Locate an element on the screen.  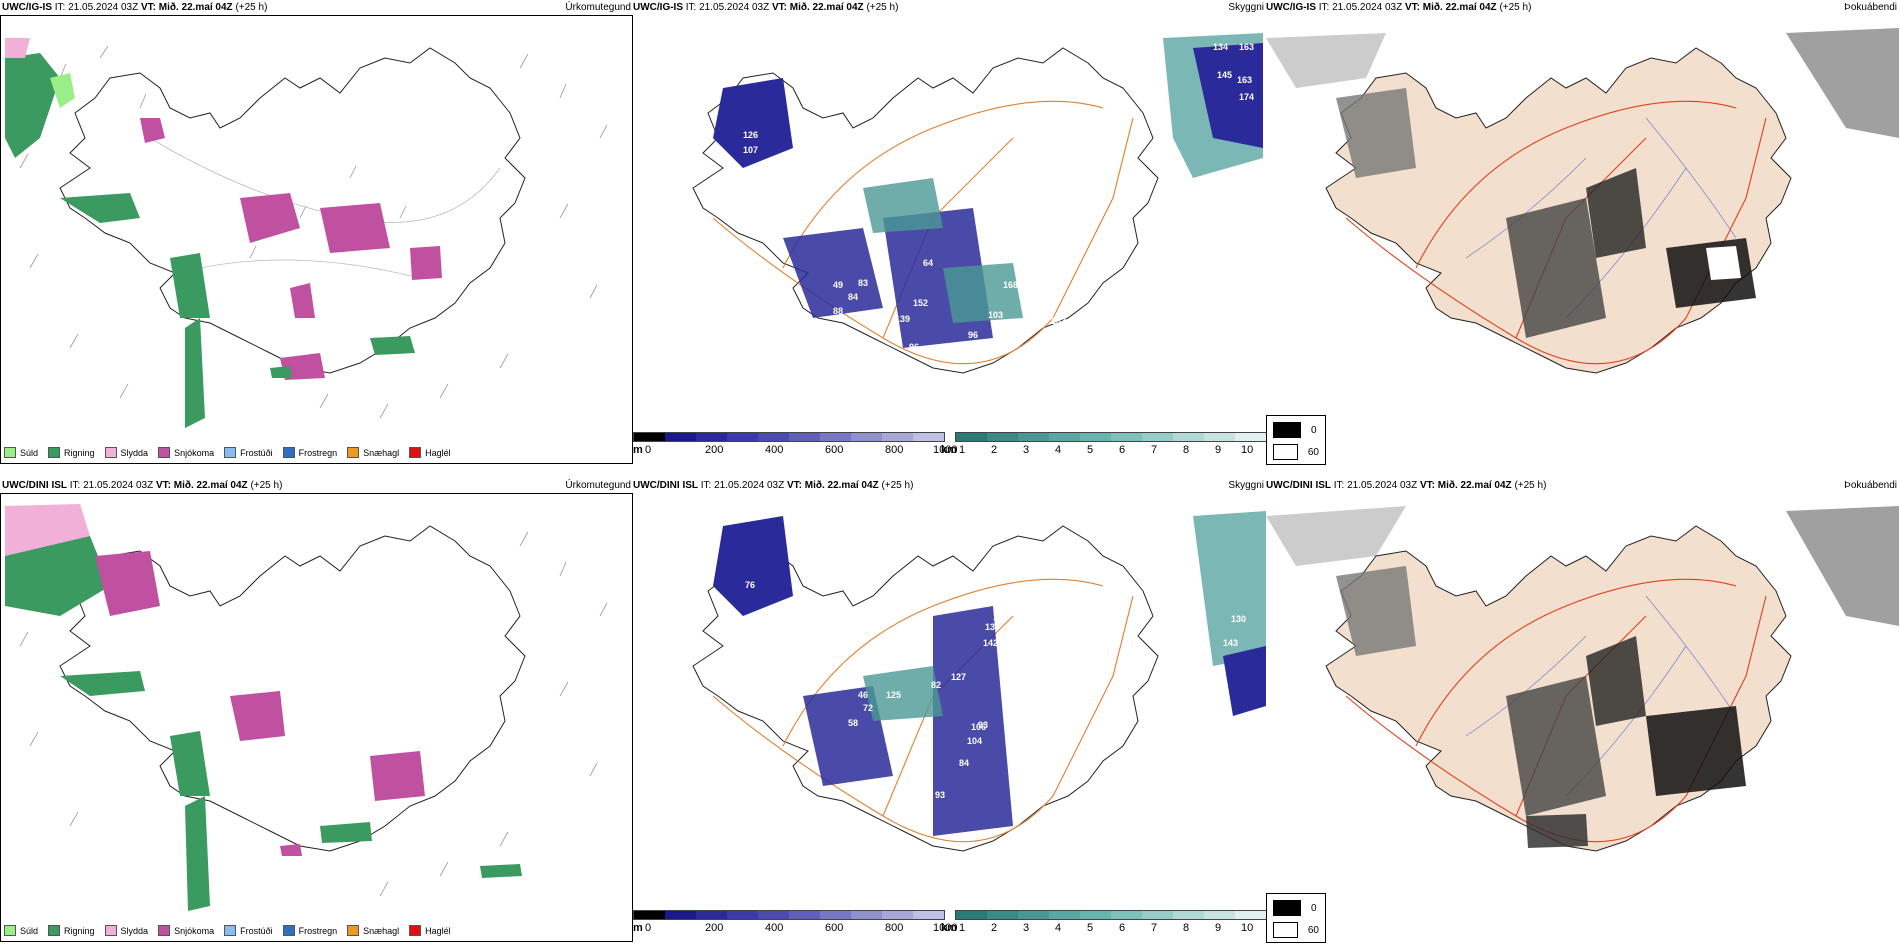
panel-title: Úrkomutegund is located at coordinates (598, 485).